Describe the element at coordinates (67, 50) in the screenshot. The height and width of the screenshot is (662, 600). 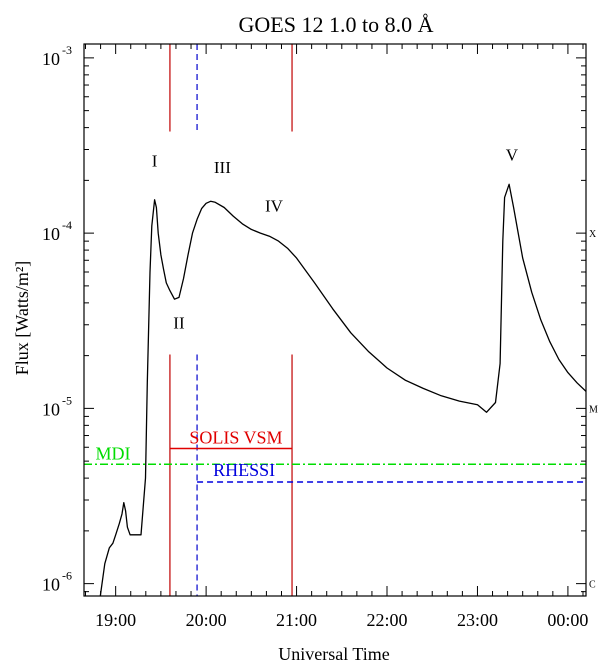
I see `y-tick-label-exponent: -3` at that location.